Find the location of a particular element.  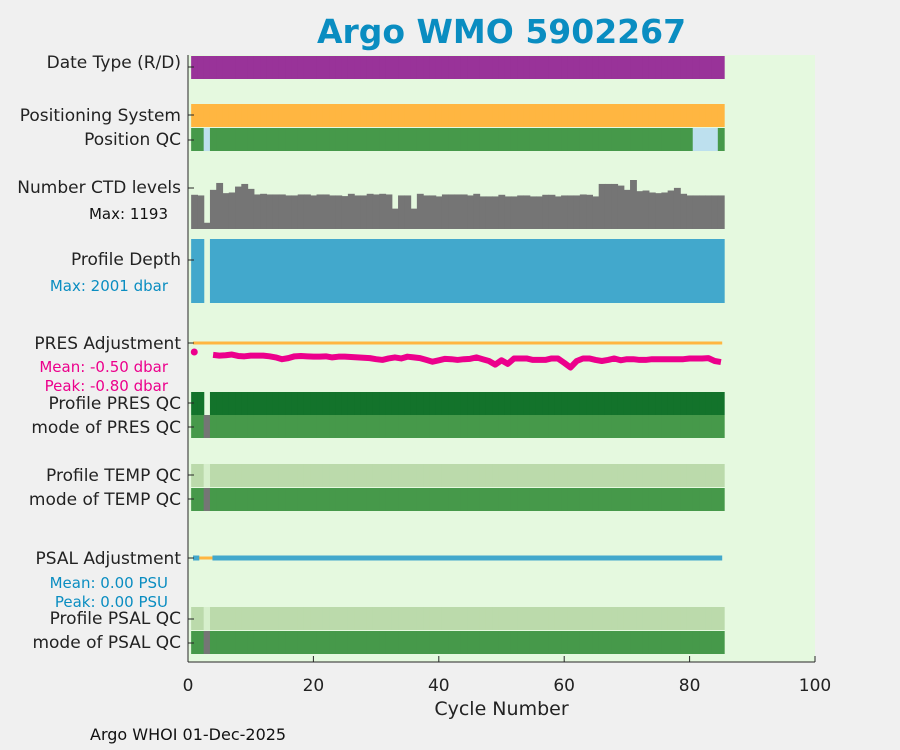

label-ctd-max: Max: 1193 is located at coordinates (128, 214).